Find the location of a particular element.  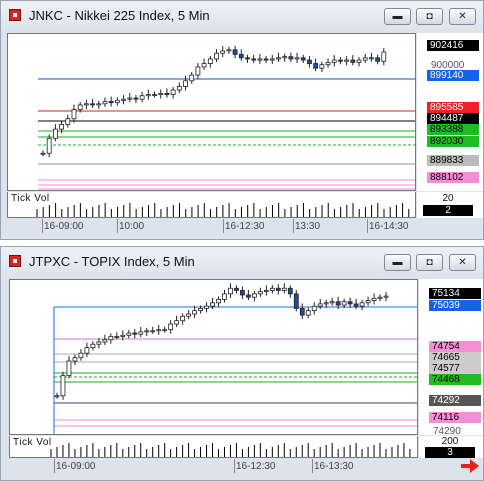

volume-current: 3 is located at coordinates (450, 452).